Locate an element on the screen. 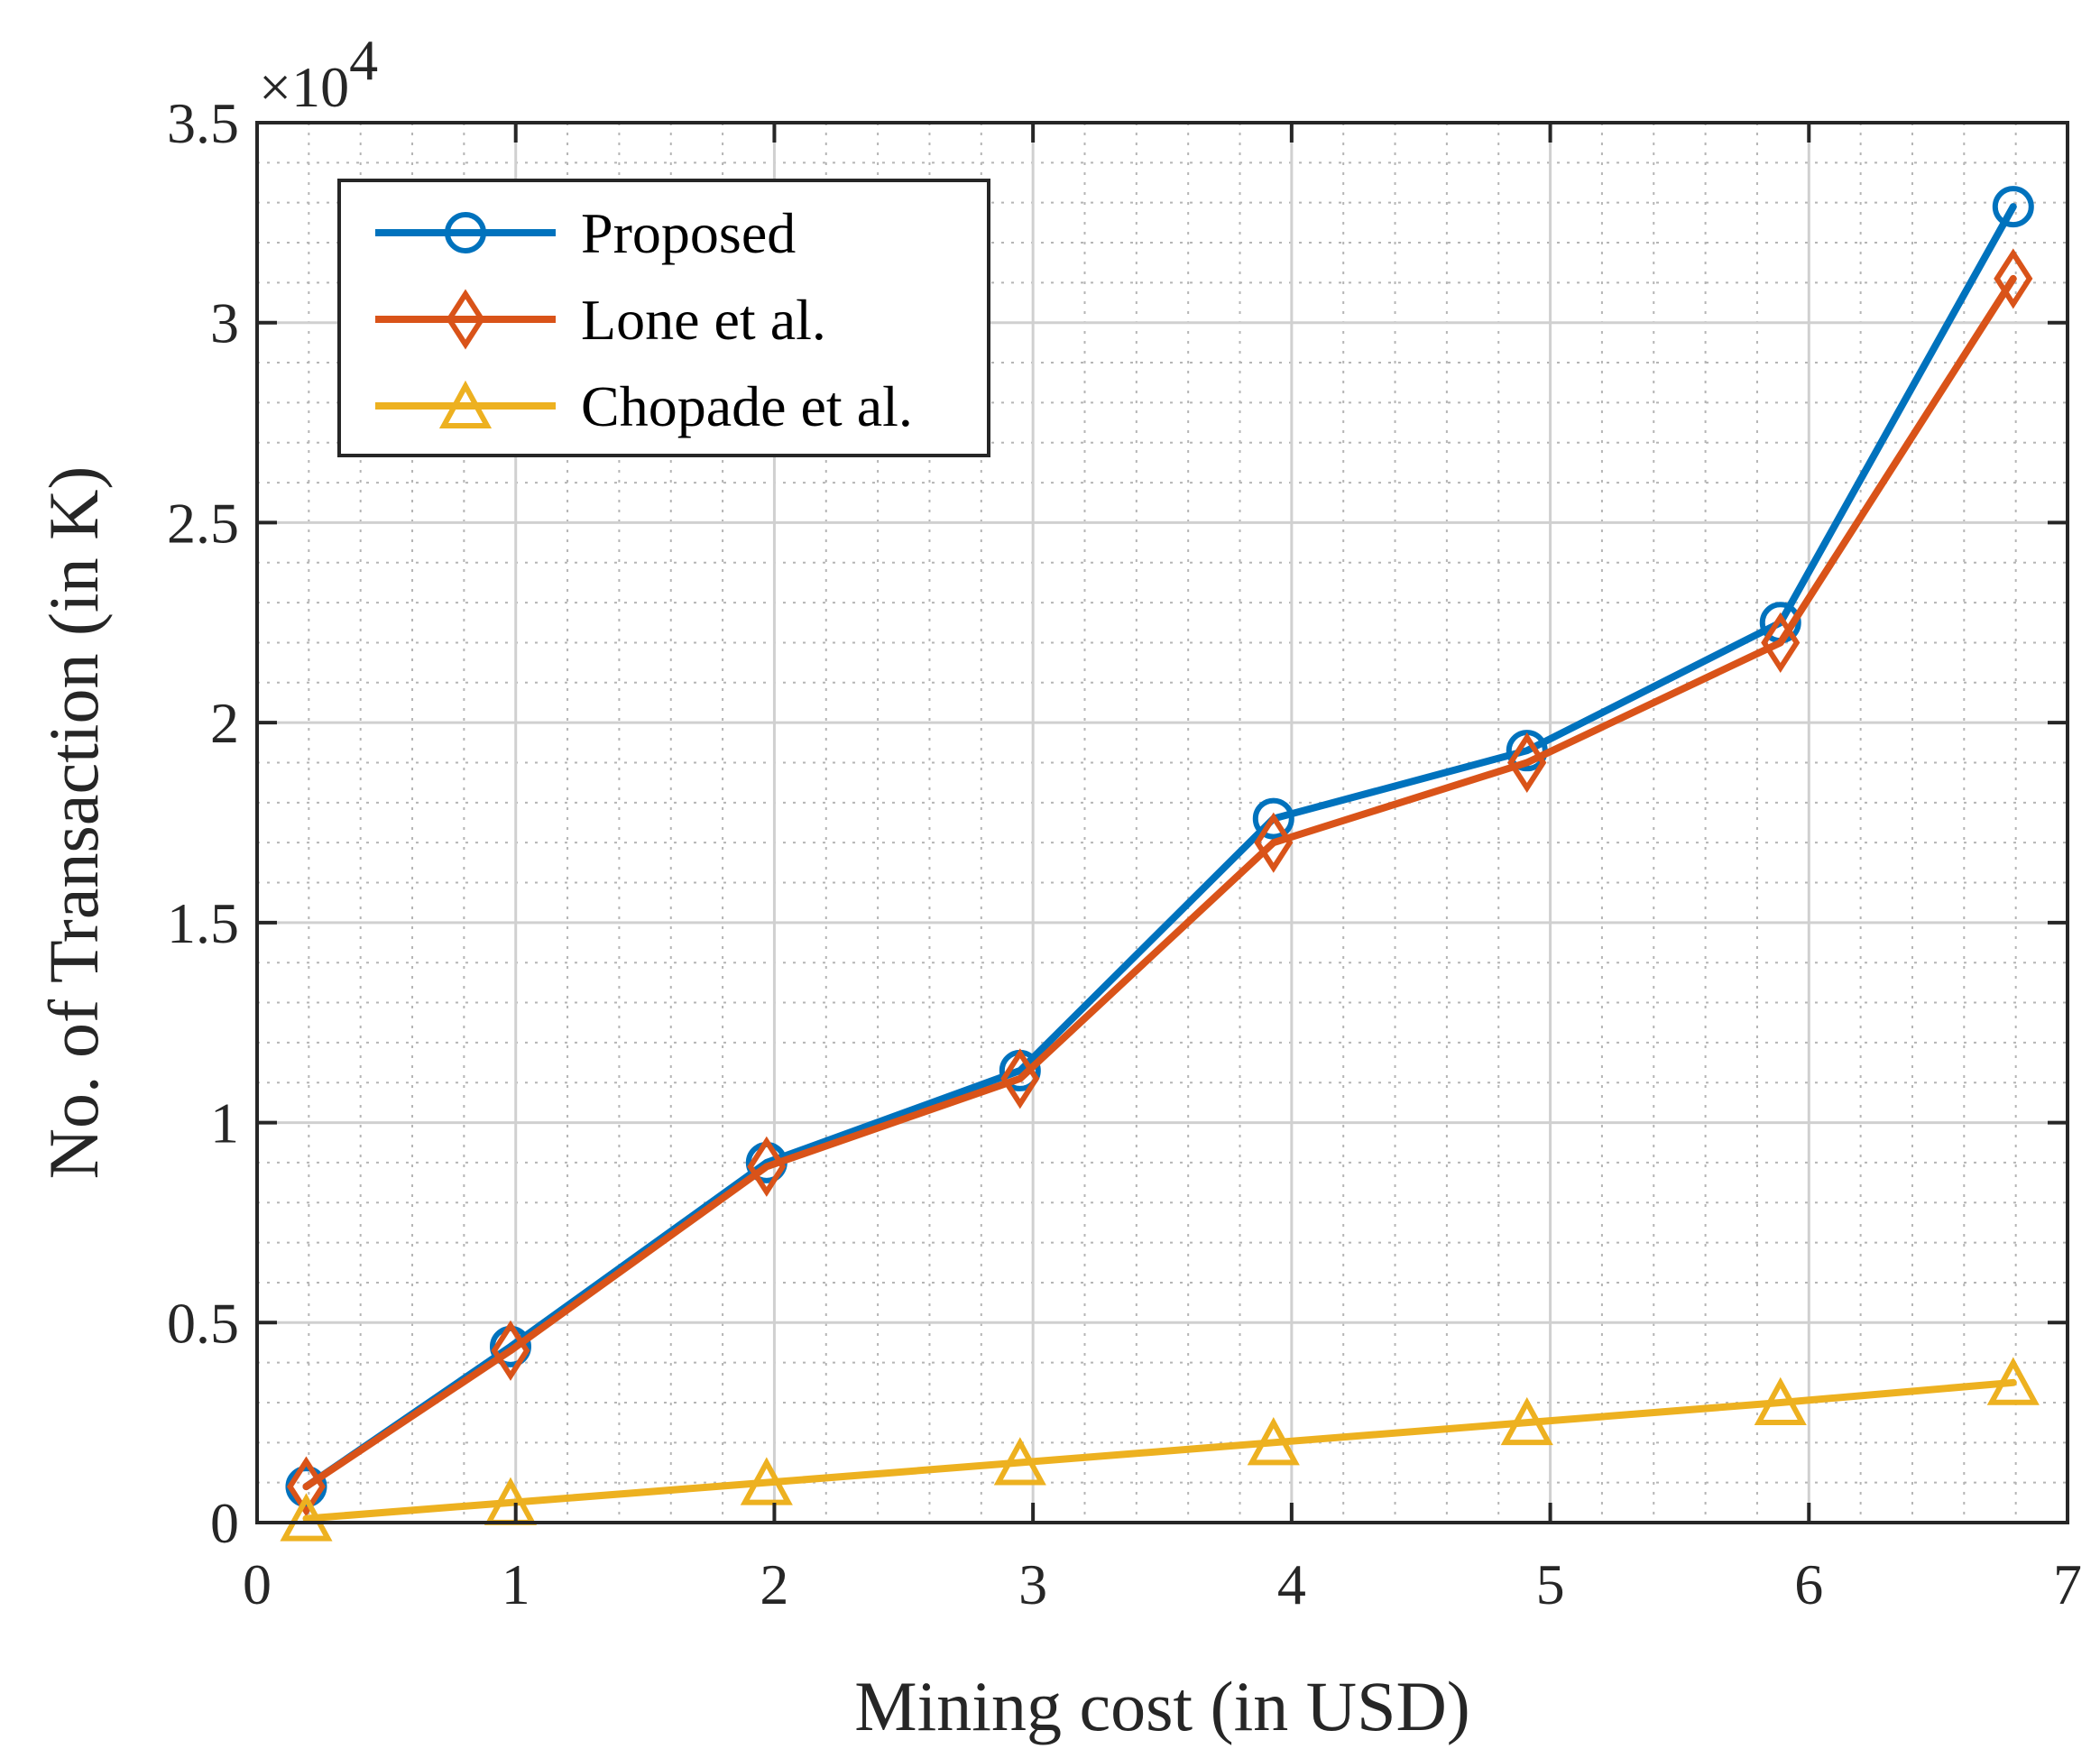 This screenshot has width=2100, height=1758. y-tick-label: 2.5 is located at coordinates (203, 523).